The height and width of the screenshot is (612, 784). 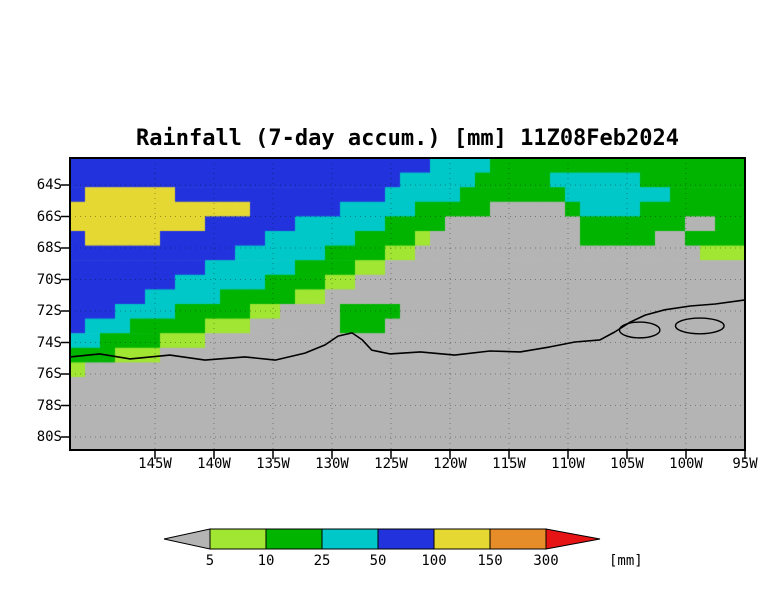 I want to click on y-axis-label: 74S, so click(x=49, y=342).